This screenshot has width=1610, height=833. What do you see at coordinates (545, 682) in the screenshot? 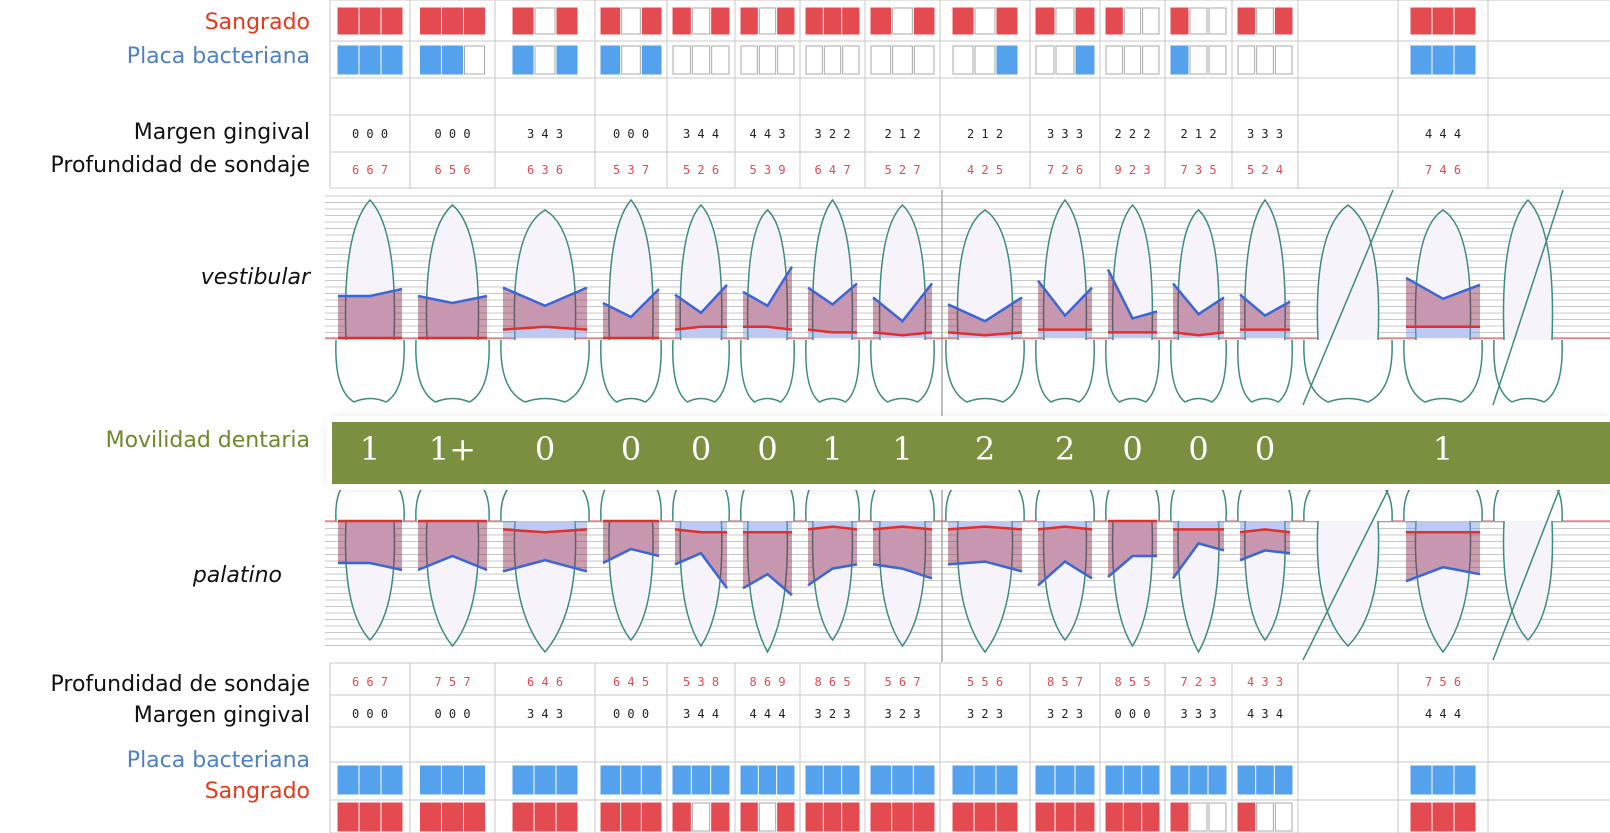
I see `depth-value: 6 4 6` at bounding box center [545, 682].